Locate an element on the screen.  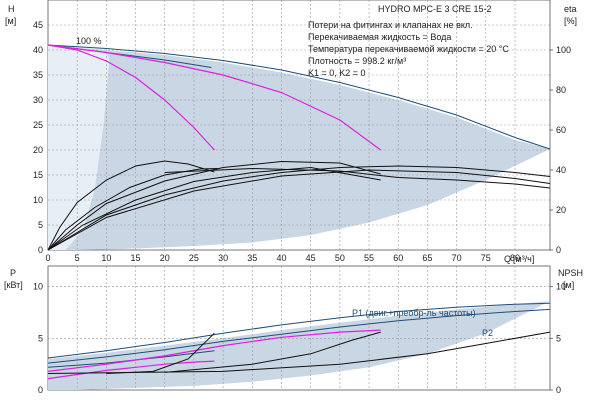
x-tick-label: 65 is located at coordinates (427, 258).